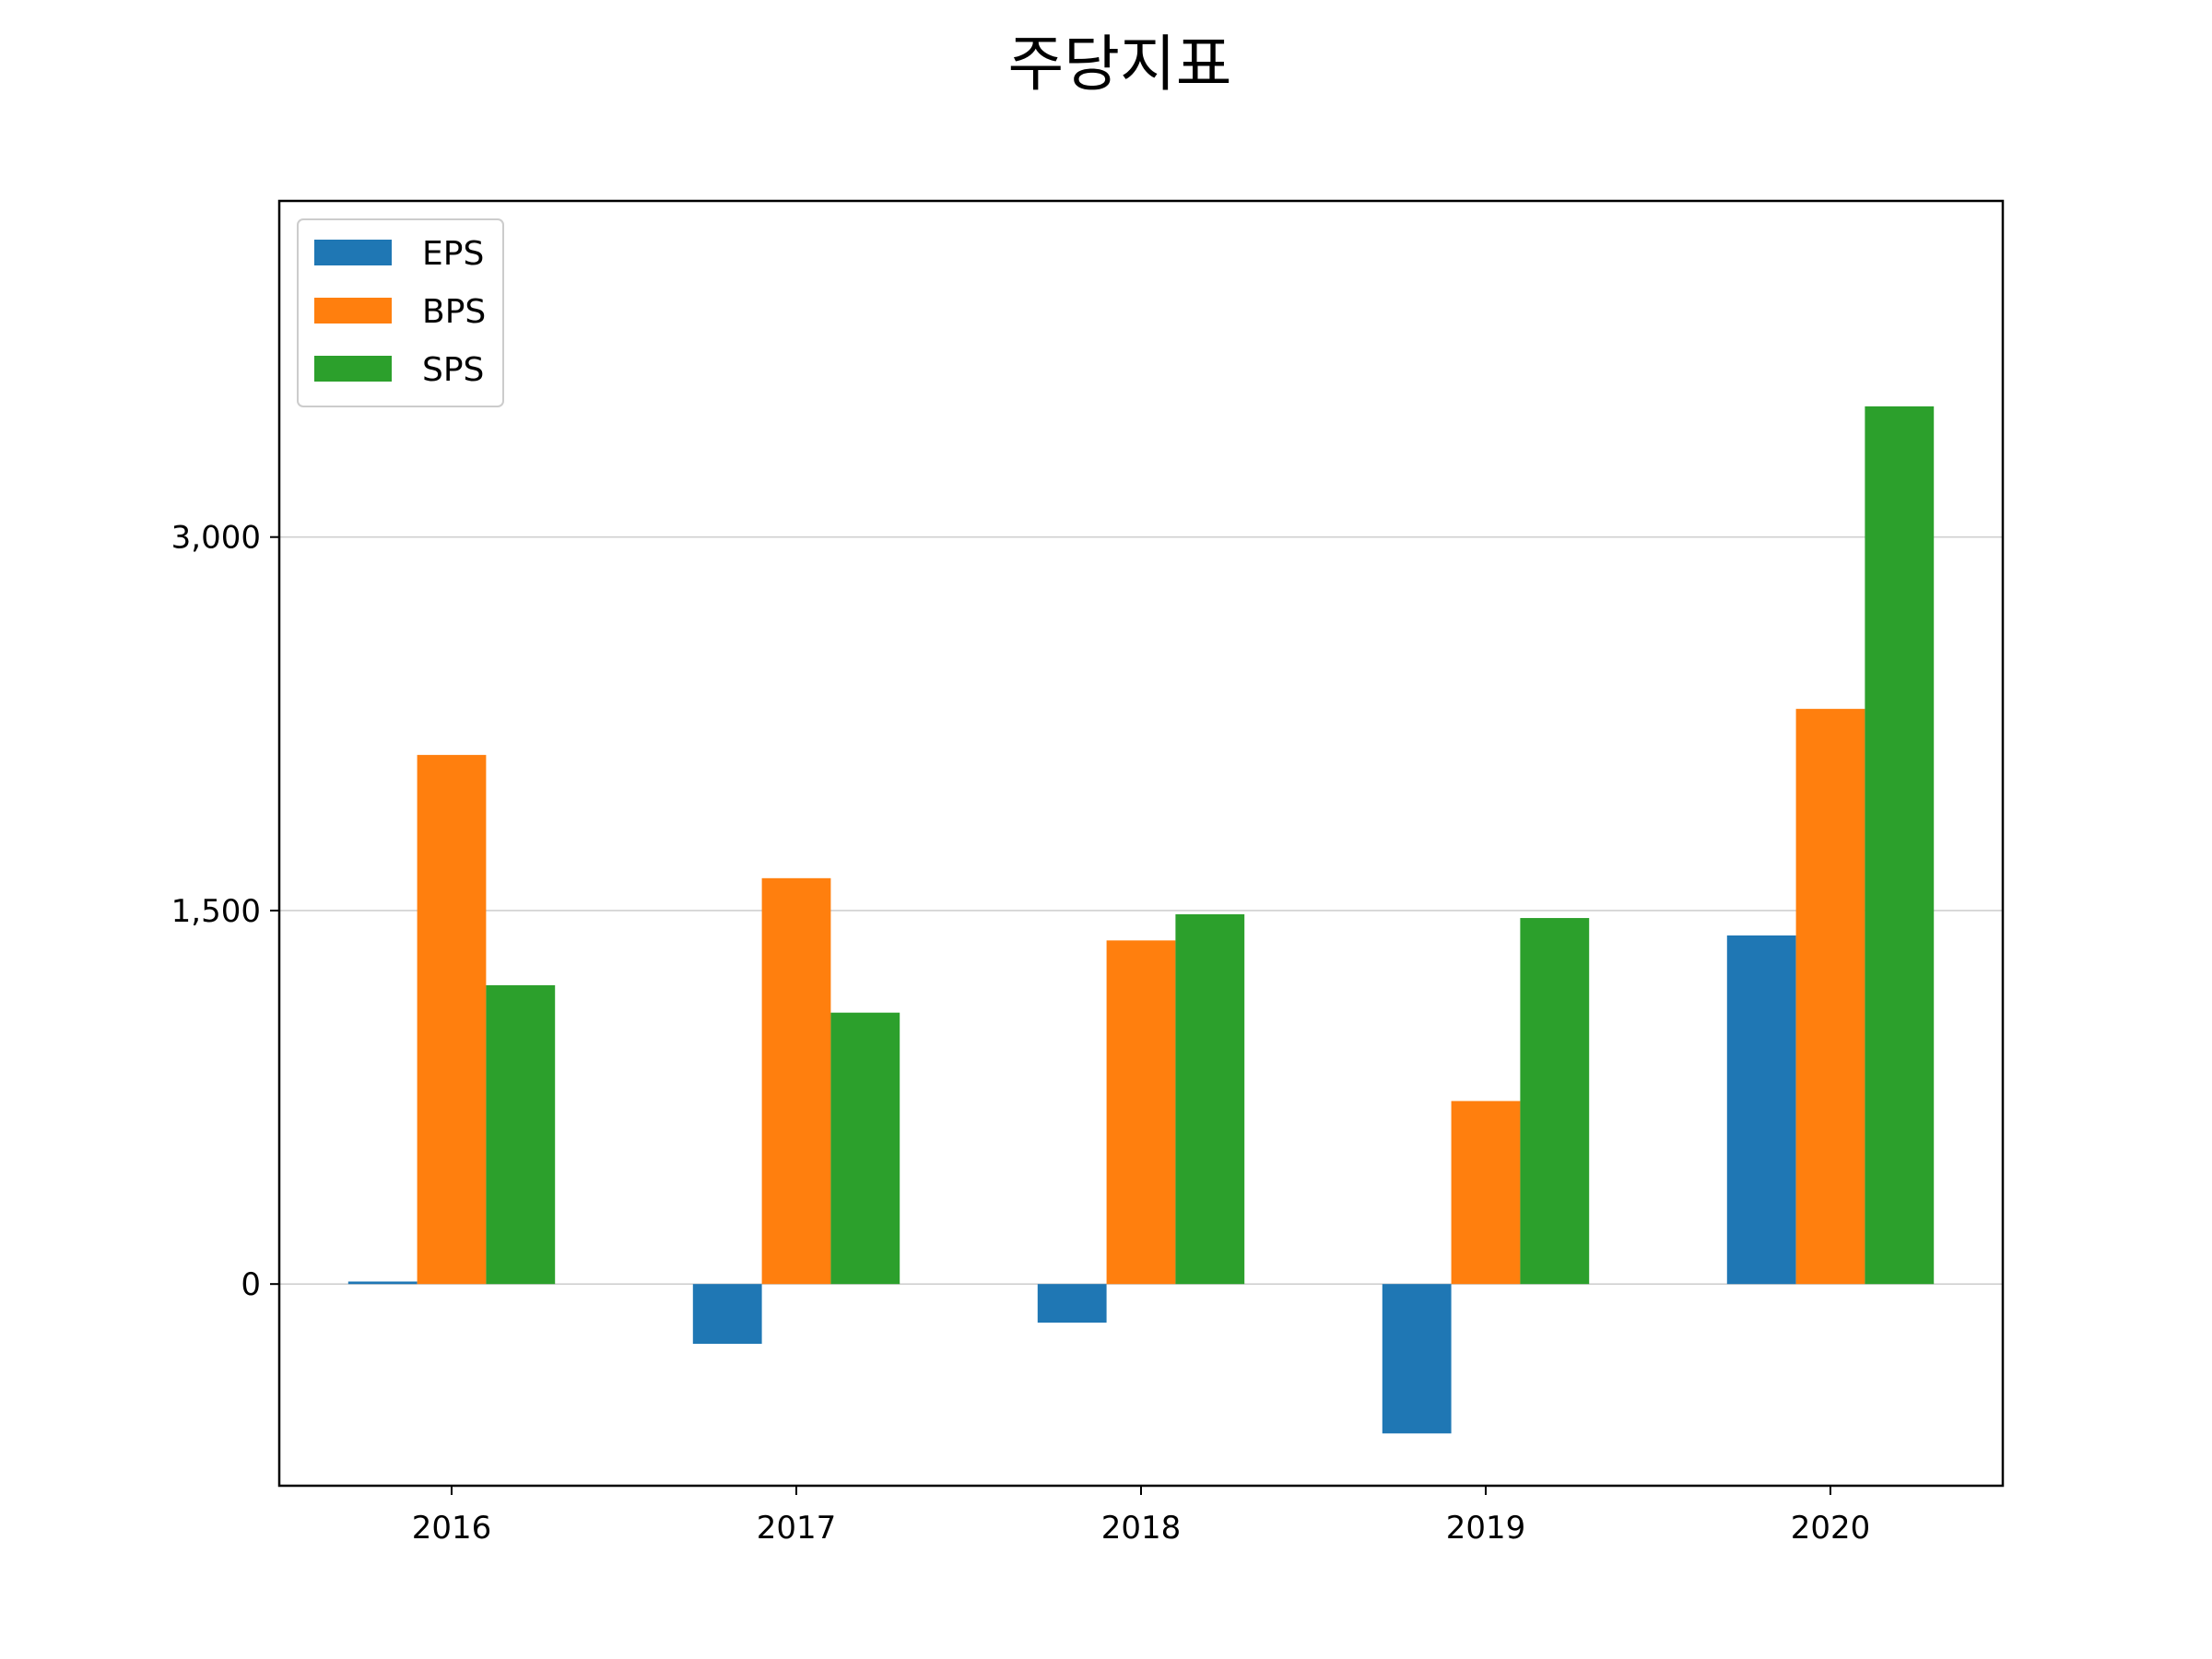 The height and width of the screenshot is (1659, 2212). Describe the element at coordinates (1486, 1528) in the screenshot. I see `x-tick-label: 2019` at that location.